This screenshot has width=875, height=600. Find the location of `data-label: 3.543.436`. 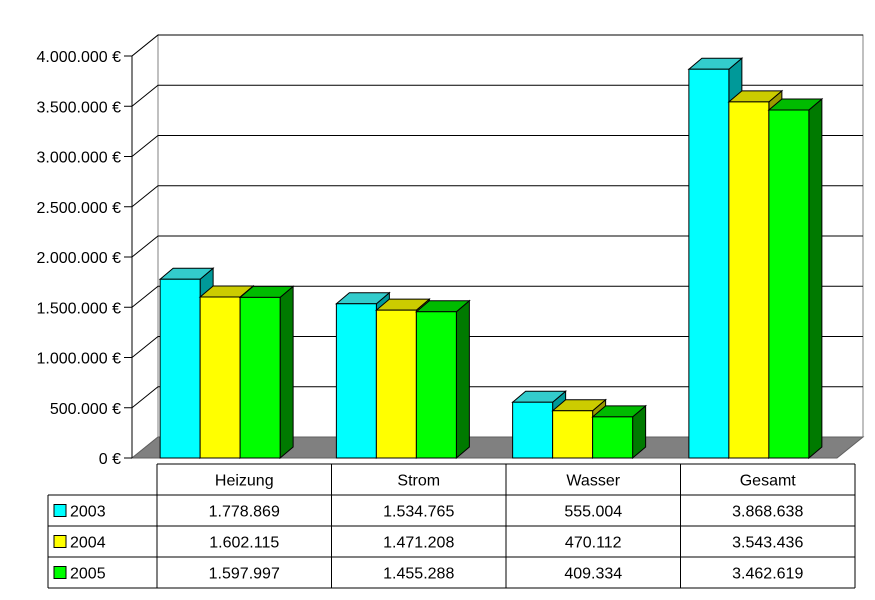

data-label: 3.543.436 is located at coordinates (767, 543).